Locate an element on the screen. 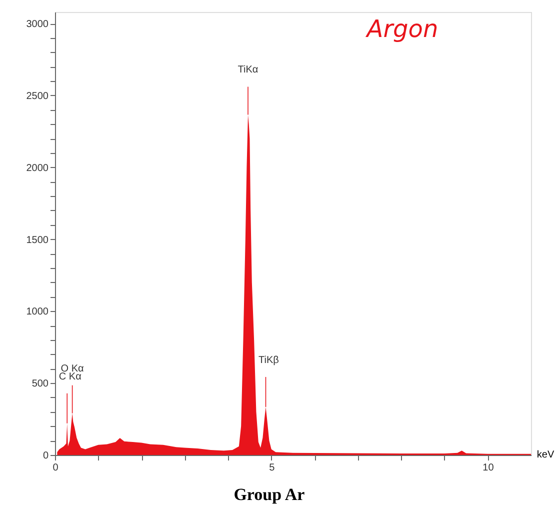 The width and height of the screenshot is (558, 506). y-tick-label: 3000 is located at coordinates (37, 24).